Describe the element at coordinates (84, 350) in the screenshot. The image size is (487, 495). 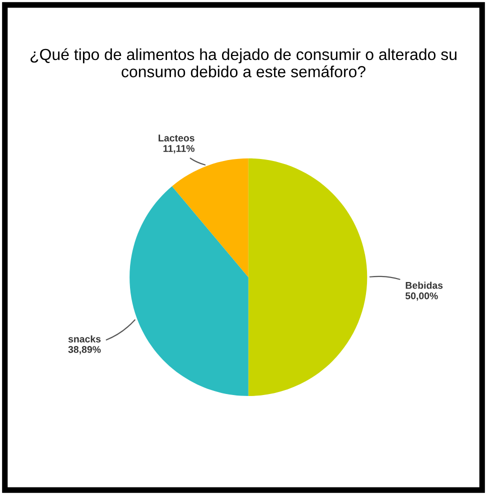
I see `data-label: 38,89%` at that location.